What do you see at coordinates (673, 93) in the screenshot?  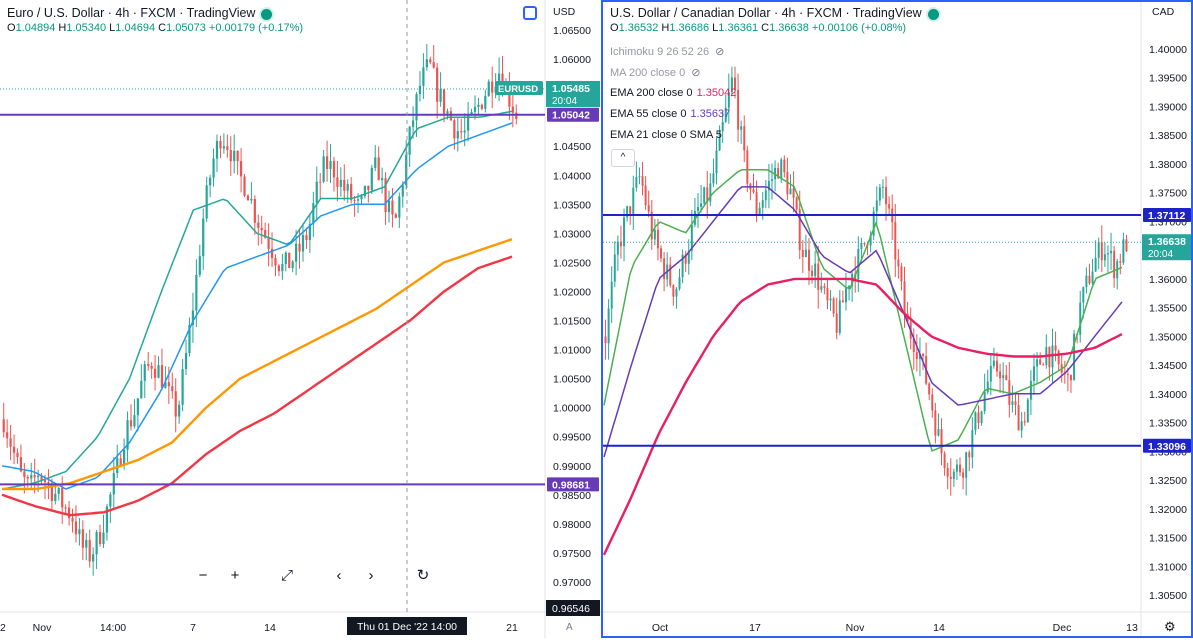 I see `indicator-ema200: EMA 200 close 0 1.35042` at bounding box center [673, 93].